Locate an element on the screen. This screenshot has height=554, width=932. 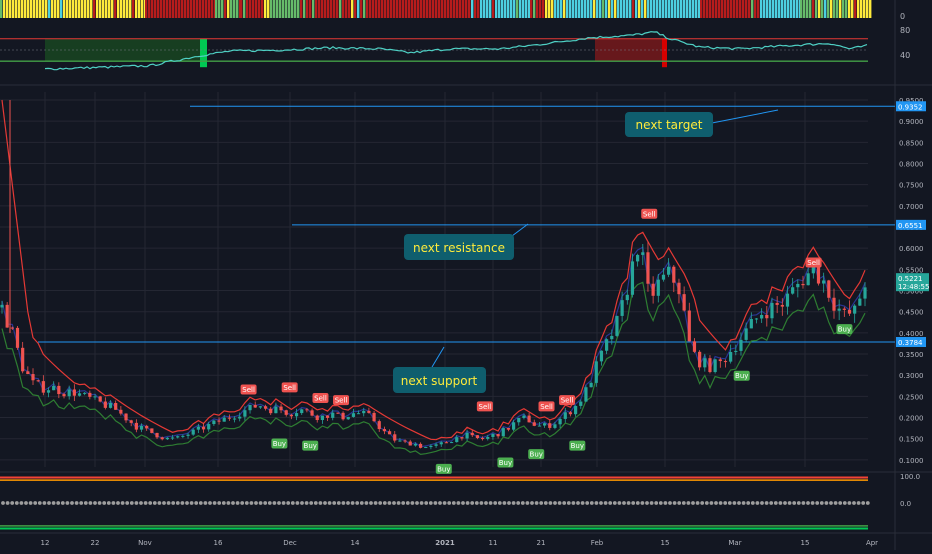
buy-signal-box is located at coordinates (443, 468).